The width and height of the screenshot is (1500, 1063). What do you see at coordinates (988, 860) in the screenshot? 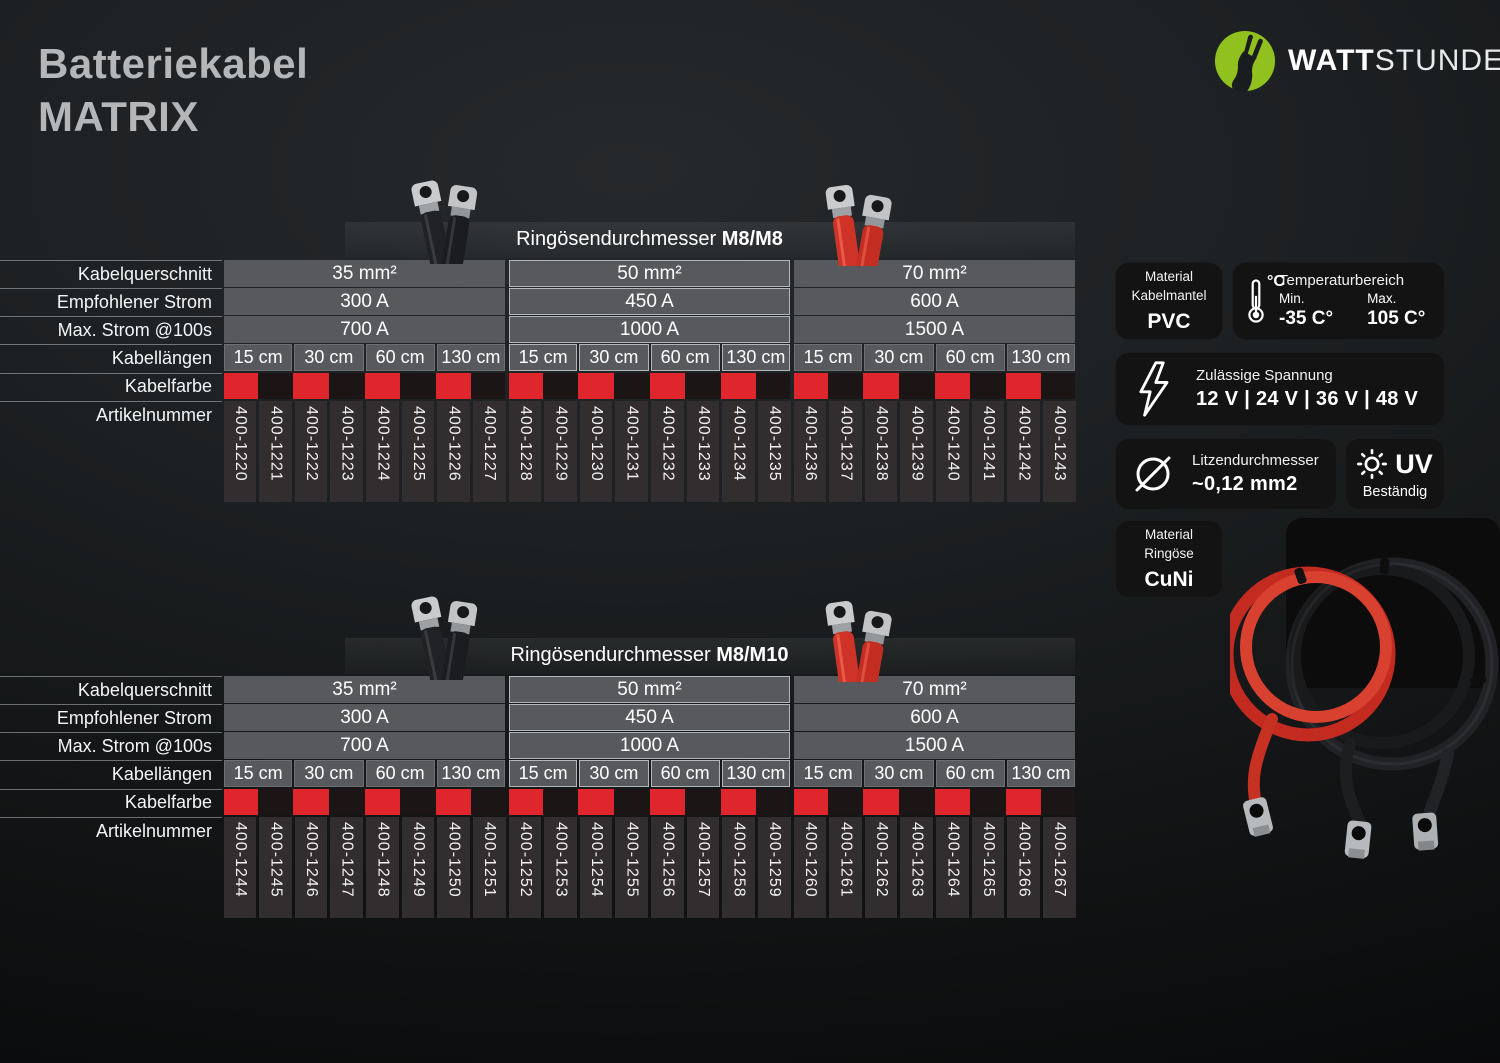
I see `article-number: 400-1265` at bounding box center [988, 860].